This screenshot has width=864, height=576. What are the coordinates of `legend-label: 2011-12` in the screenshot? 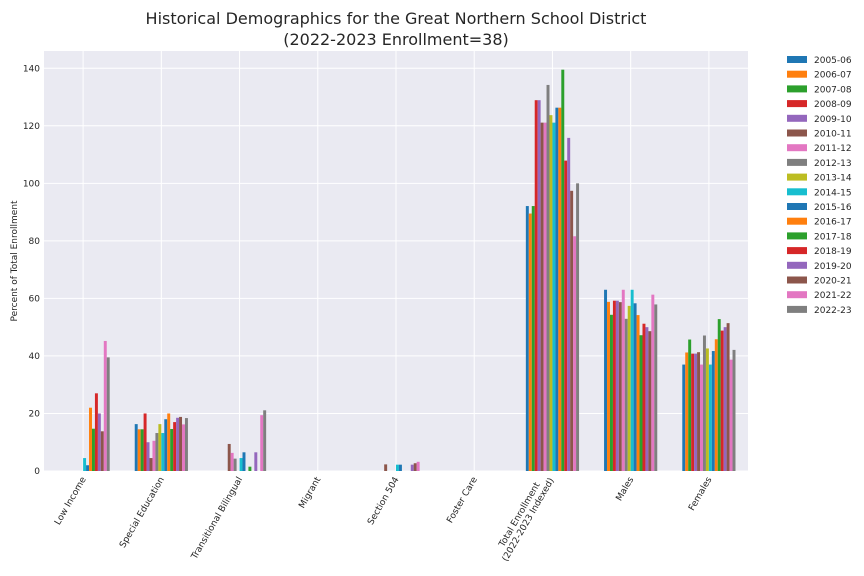 It's located at (833, 149).